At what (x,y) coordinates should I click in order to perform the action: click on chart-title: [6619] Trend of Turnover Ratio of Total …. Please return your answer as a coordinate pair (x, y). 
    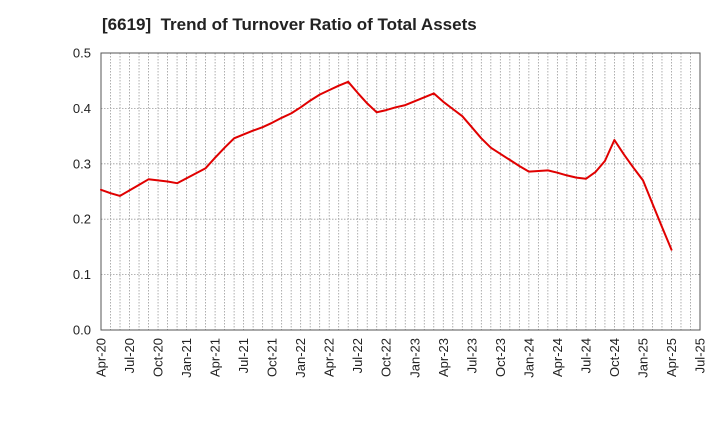
    Looking at the image, I should click on (289, 24).